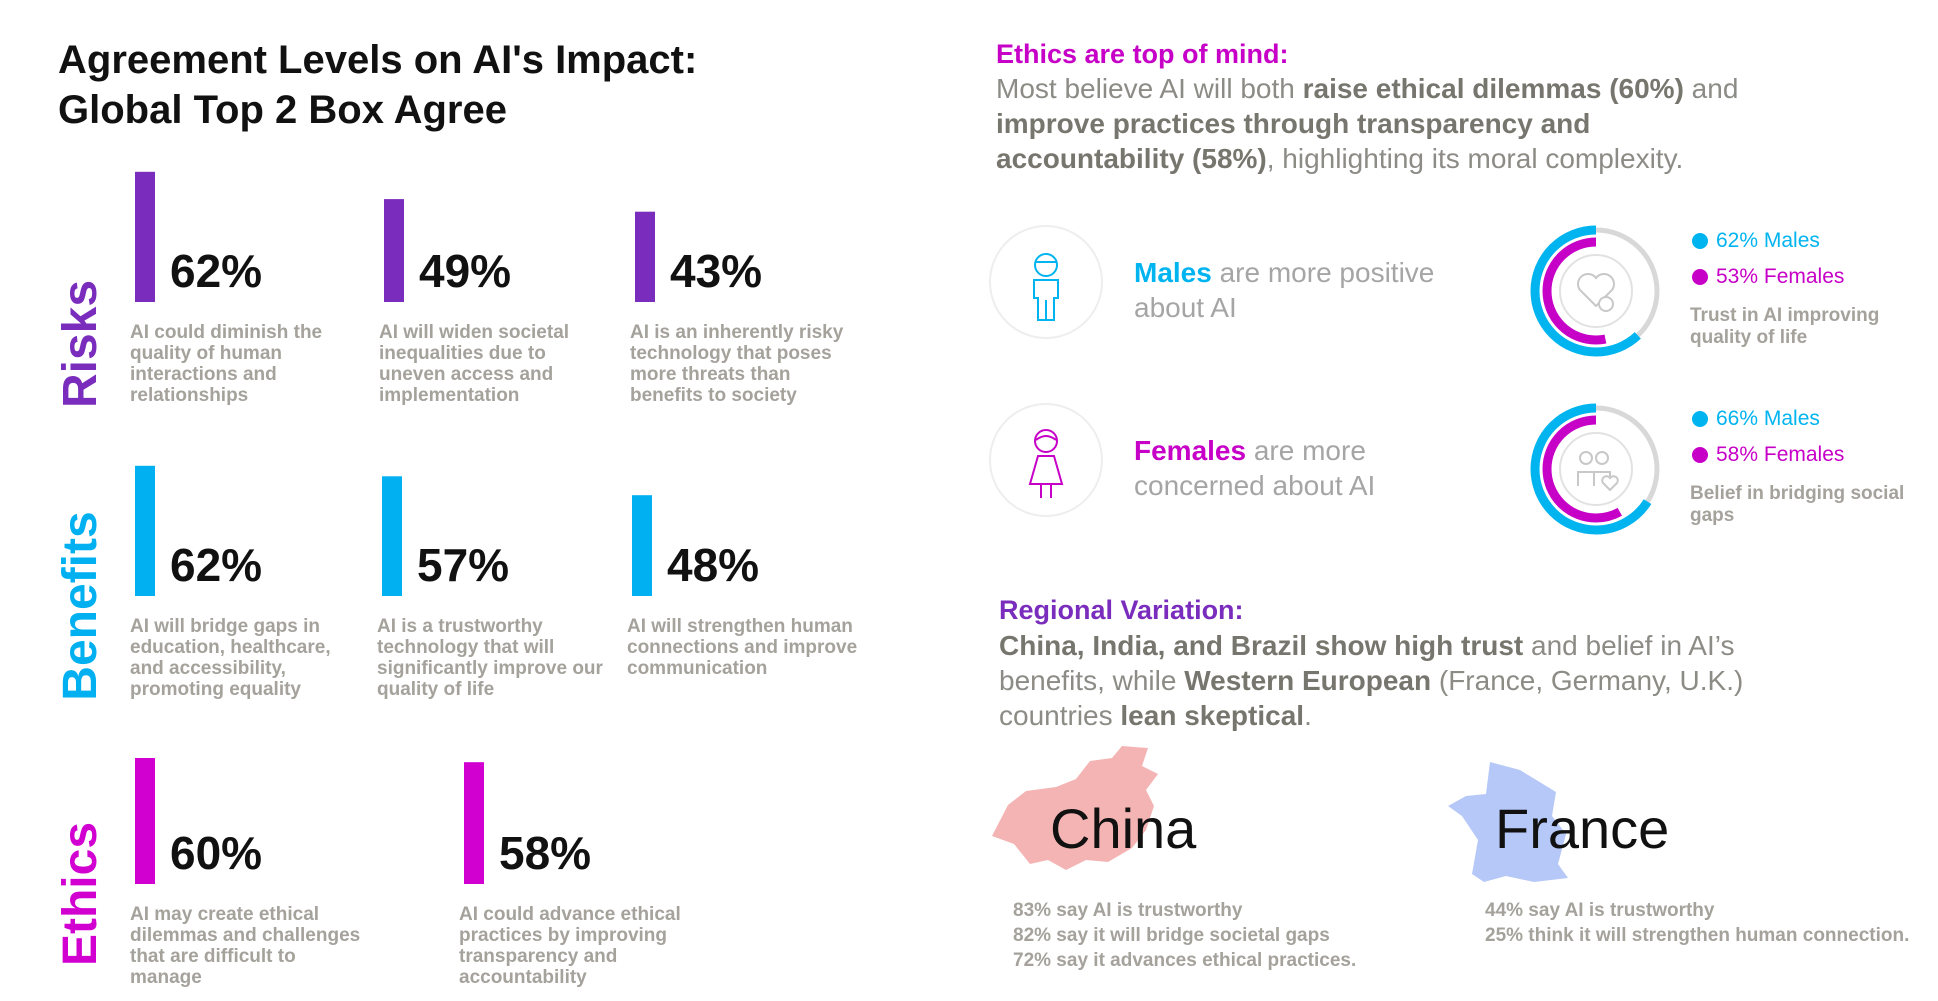 The width and height of the screenshot is (1938, 1001). Describe the element at coordinates (1149, 88) in the screenshot. I see `text-segment: Most believe AI will both` at that location.